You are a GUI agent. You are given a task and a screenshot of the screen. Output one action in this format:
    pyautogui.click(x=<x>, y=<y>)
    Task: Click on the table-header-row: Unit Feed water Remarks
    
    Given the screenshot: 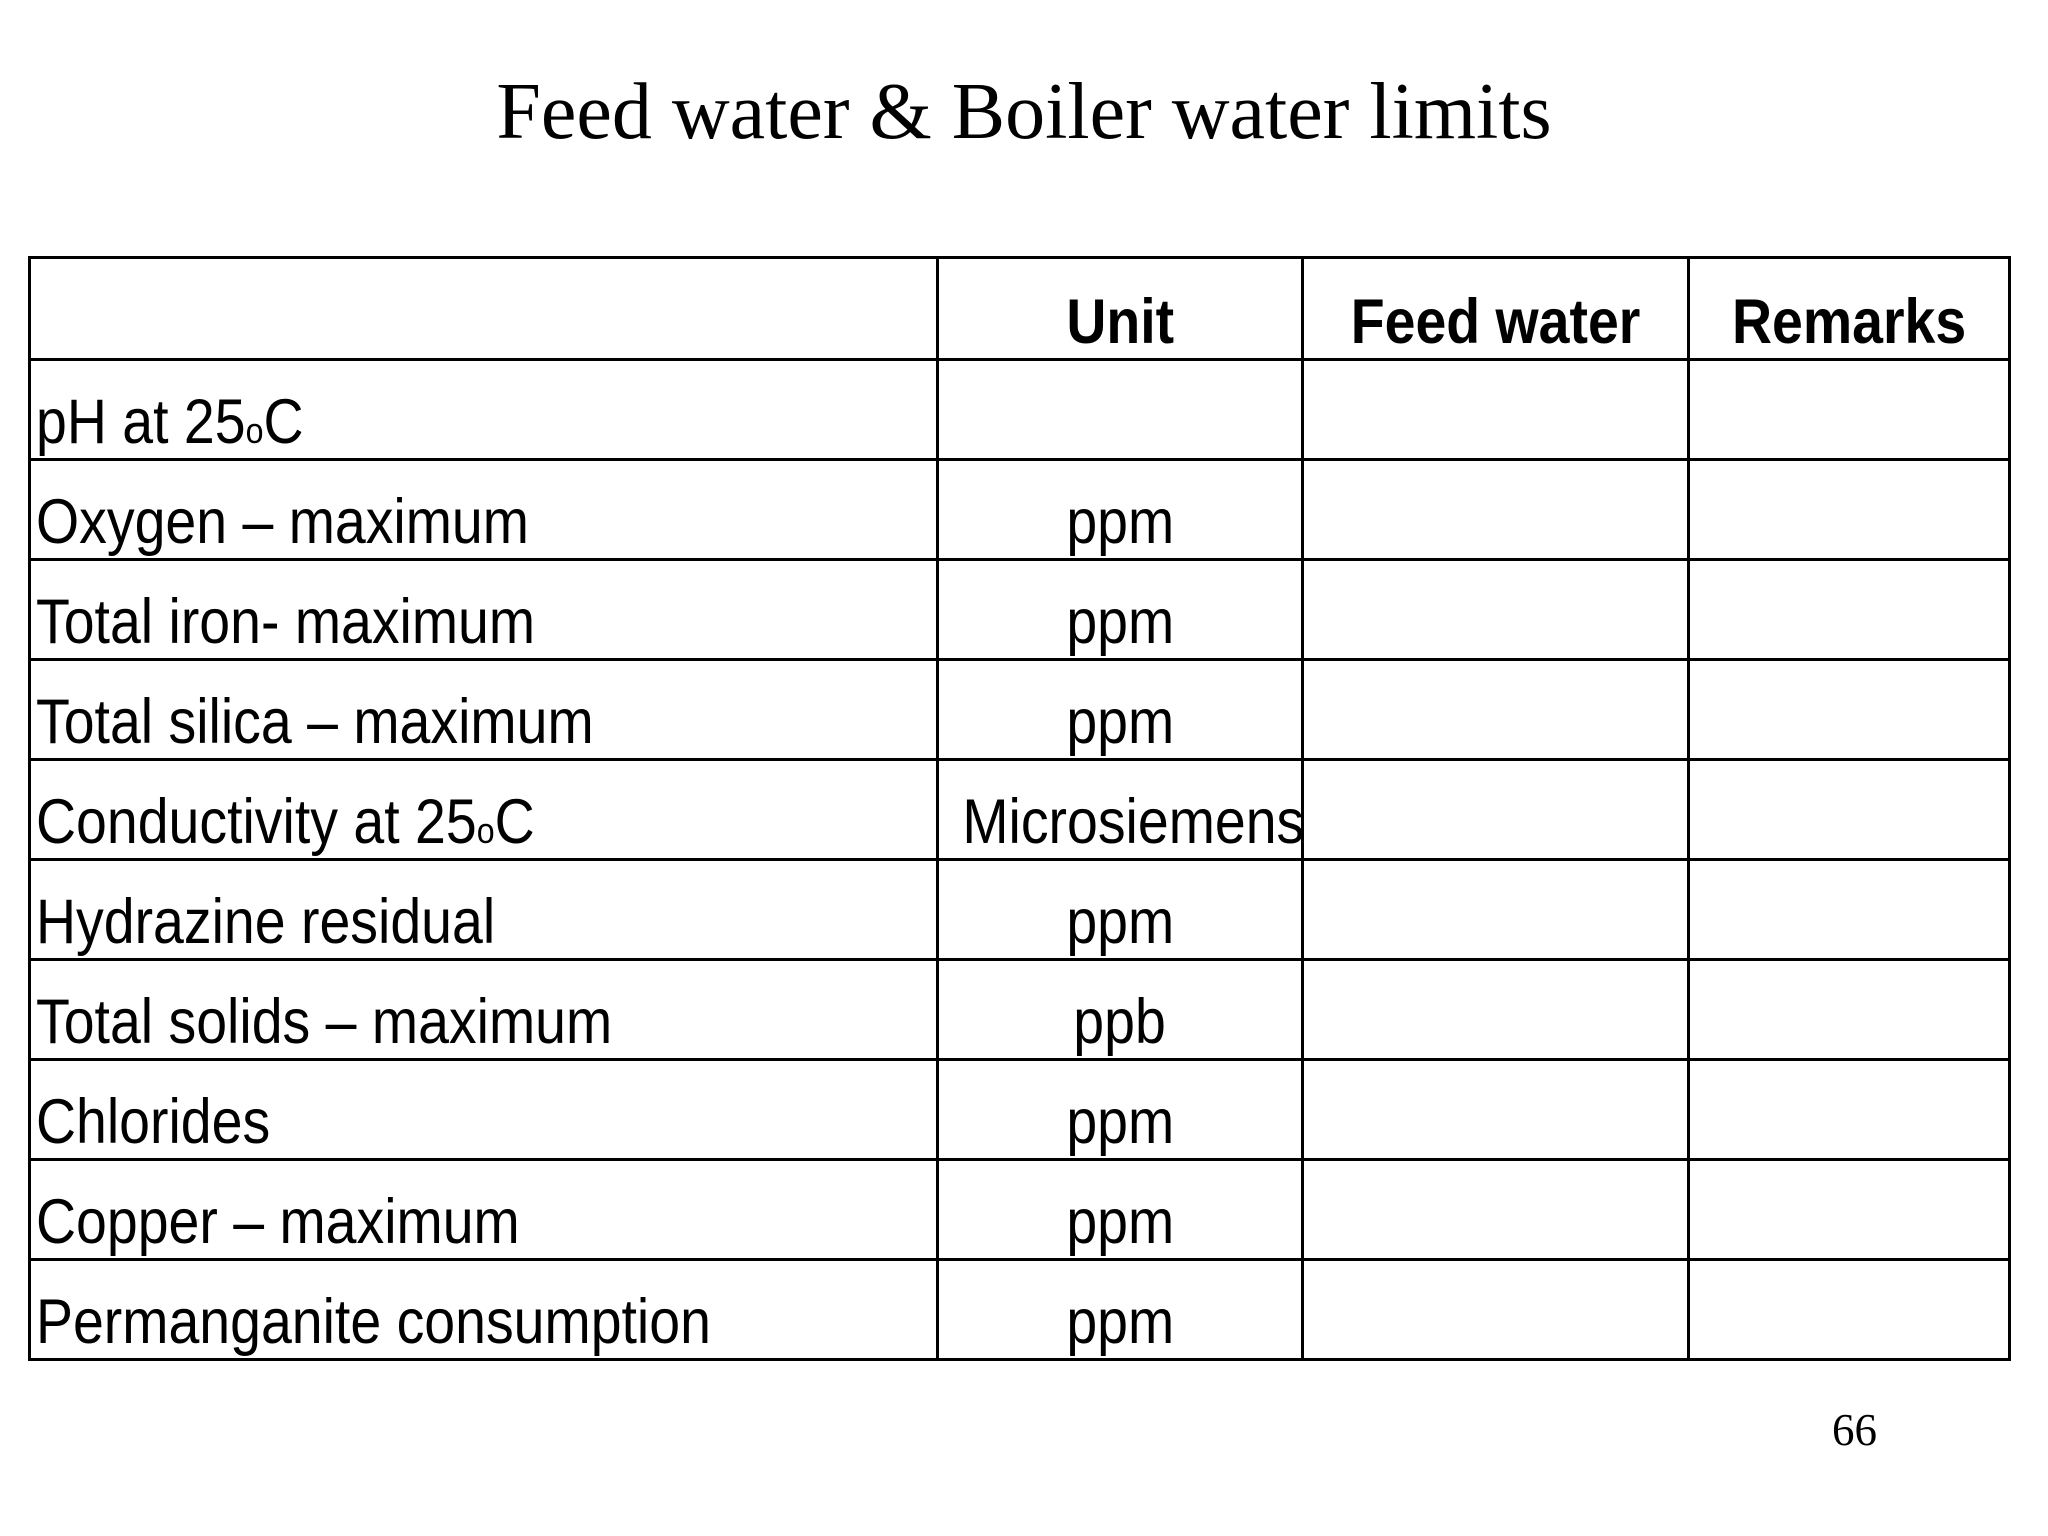 What is the action you would take?
    pyautogui.click(x=1019, y=308)
    